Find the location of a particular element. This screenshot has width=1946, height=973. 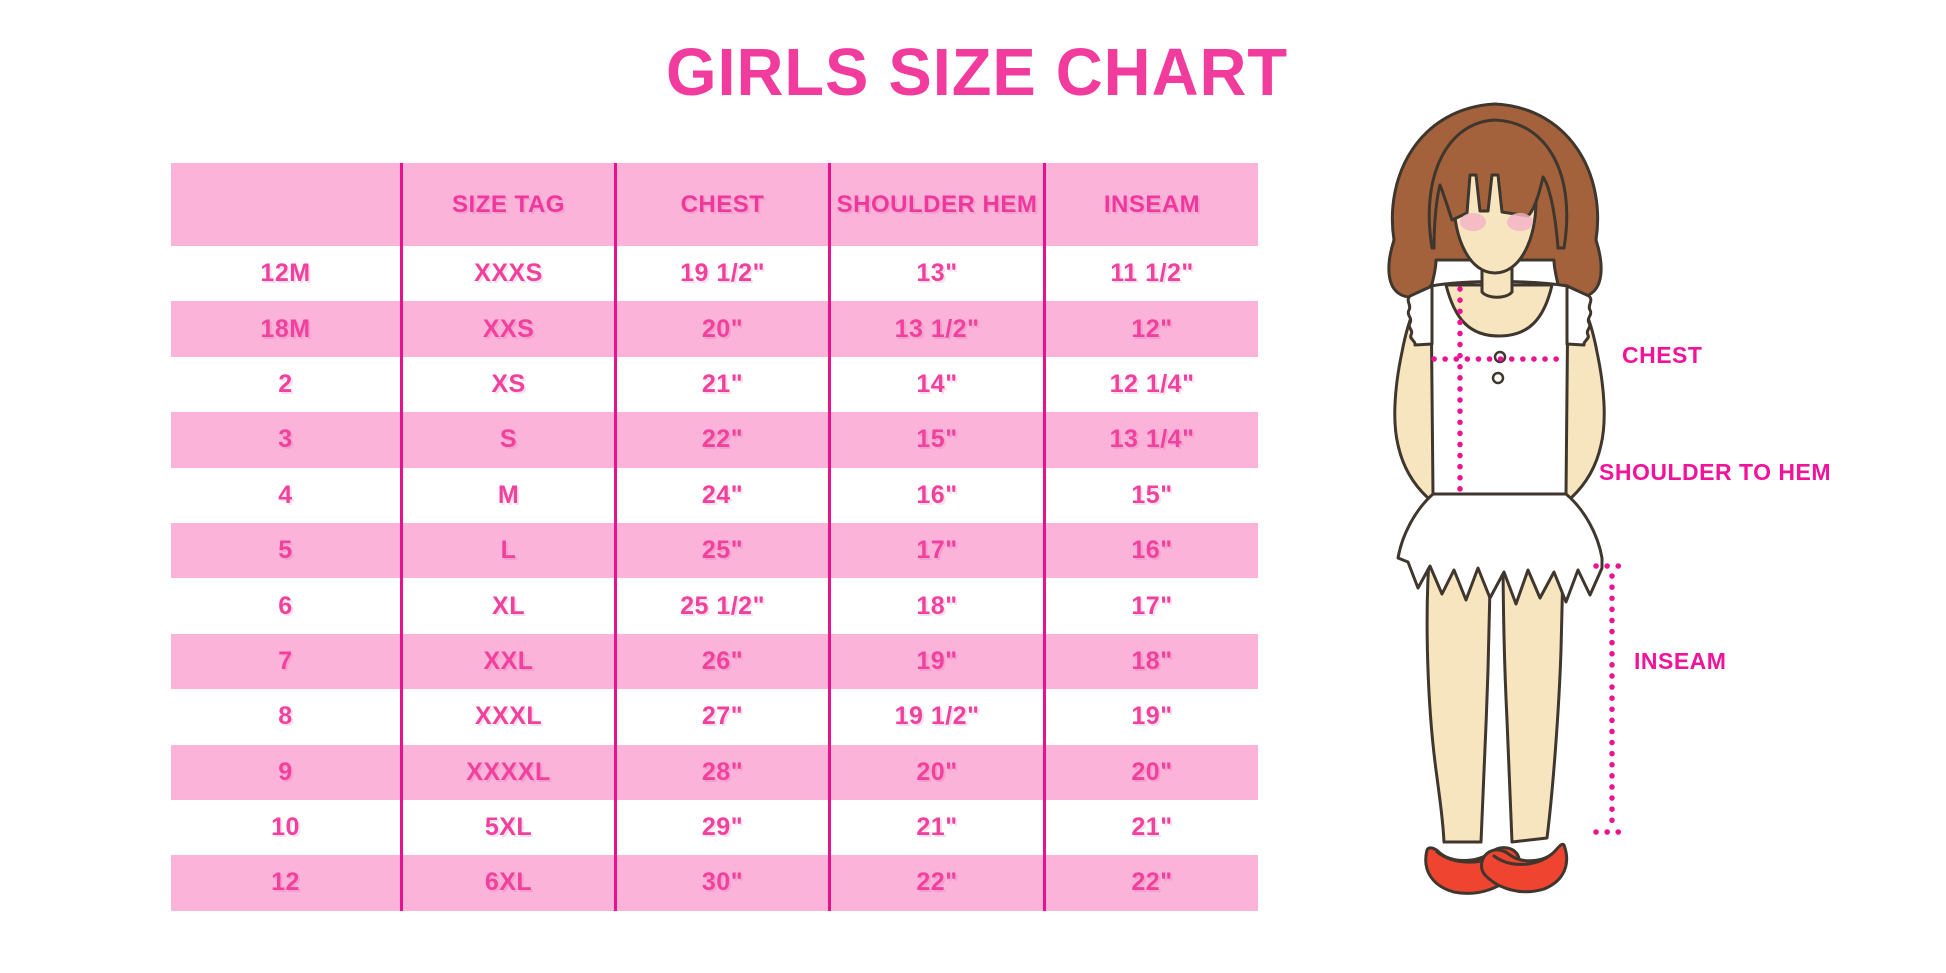

row-size-label: 3 is located at coordinates (285, 440).